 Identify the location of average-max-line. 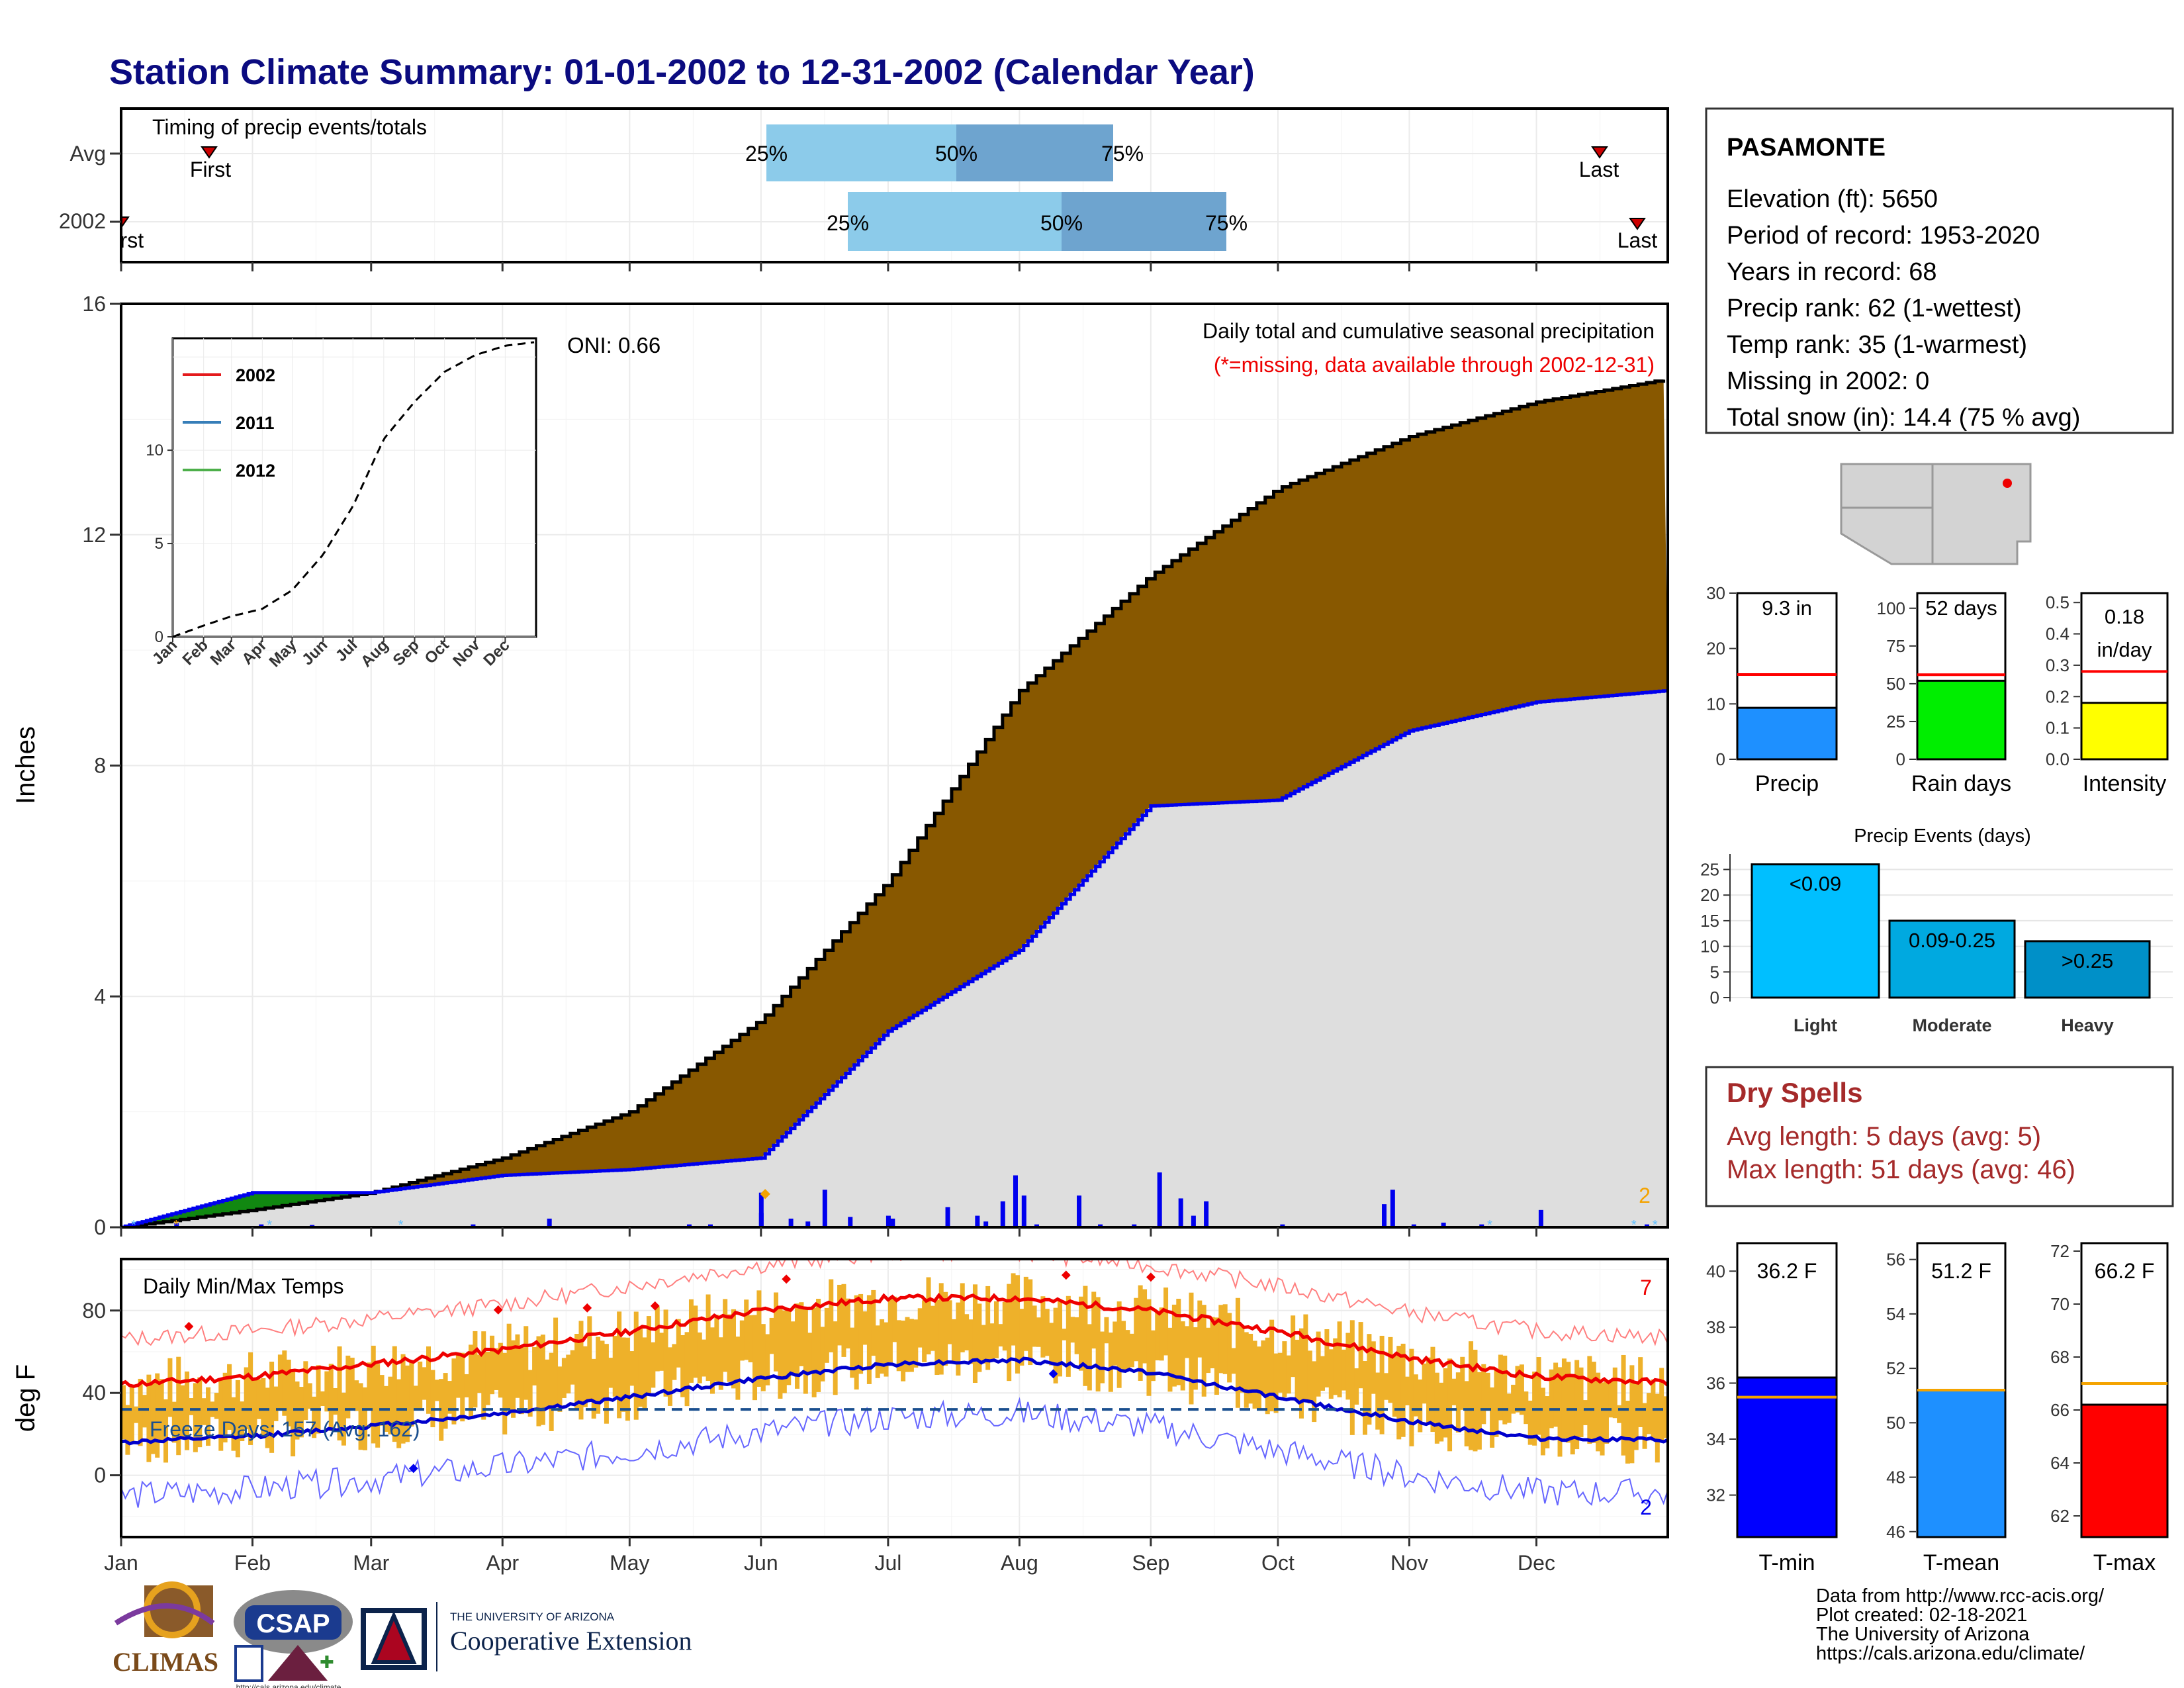
(894, 1340).